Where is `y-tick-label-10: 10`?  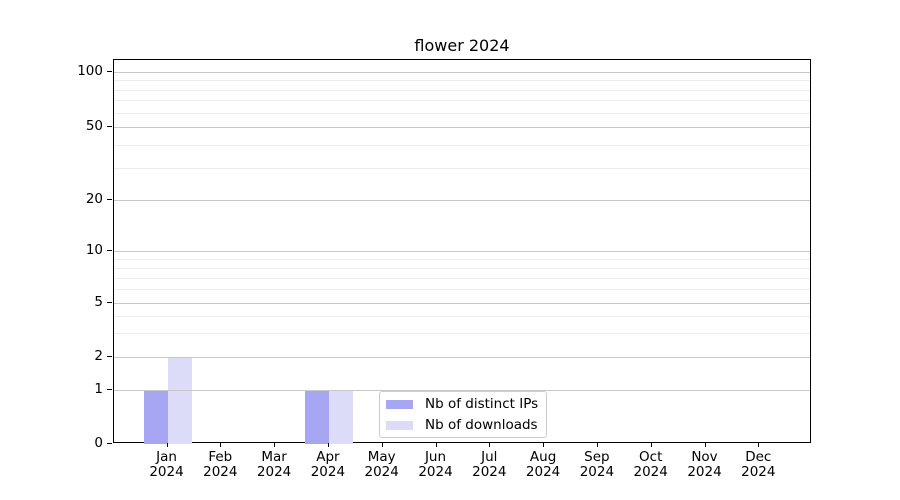
y-tick-label-10: 10 is located at coordinates (94, 250).